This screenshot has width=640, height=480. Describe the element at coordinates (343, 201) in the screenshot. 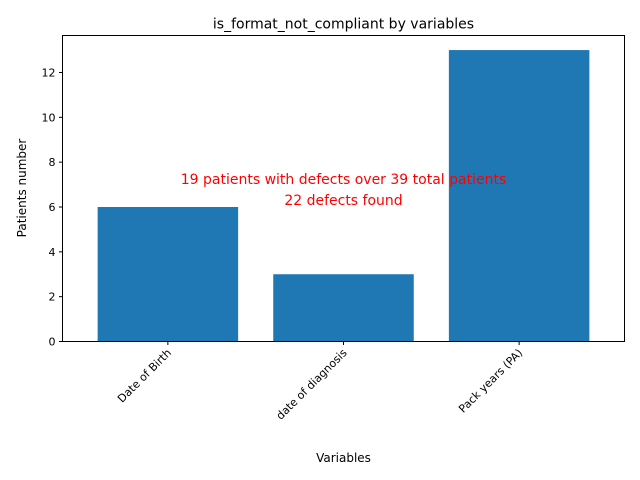

I see `annotation-line-2: 22 defects found` at that location.